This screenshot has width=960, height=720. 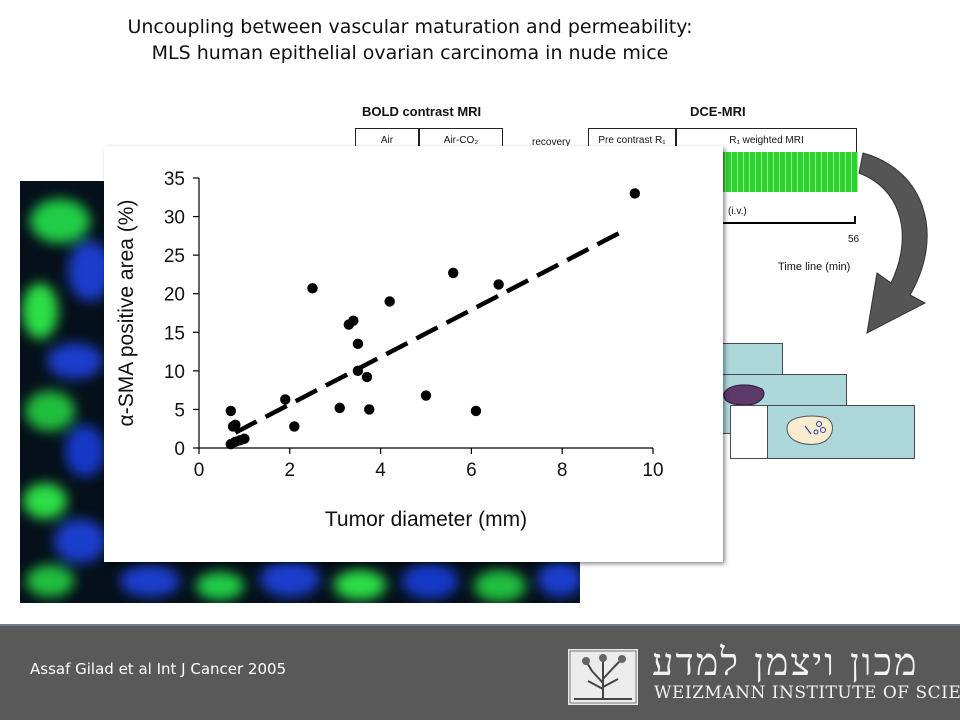 What do you see at coordinates (480, 672) in the screenshot?
I see `footer-bar` at bounding box center [480, 672].